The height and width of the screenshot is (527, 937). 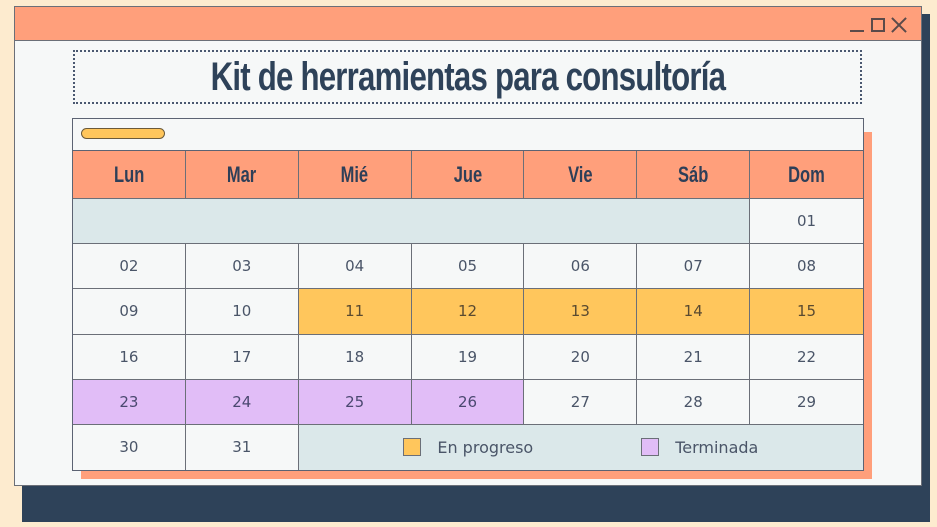 I want to click on day-cell: 21, so click(x=694, y=357).